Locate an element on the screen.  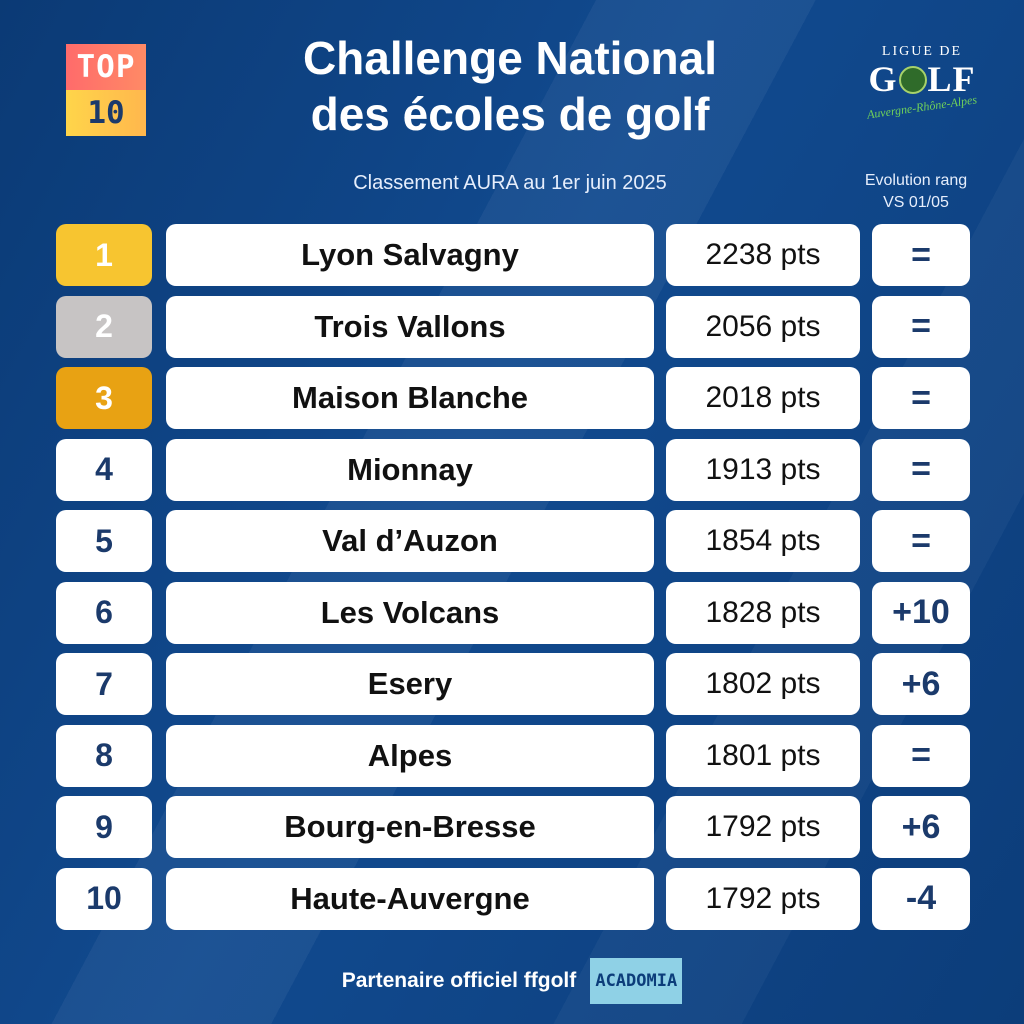
rank-cell: 1 is located at coordinates (104, 255).